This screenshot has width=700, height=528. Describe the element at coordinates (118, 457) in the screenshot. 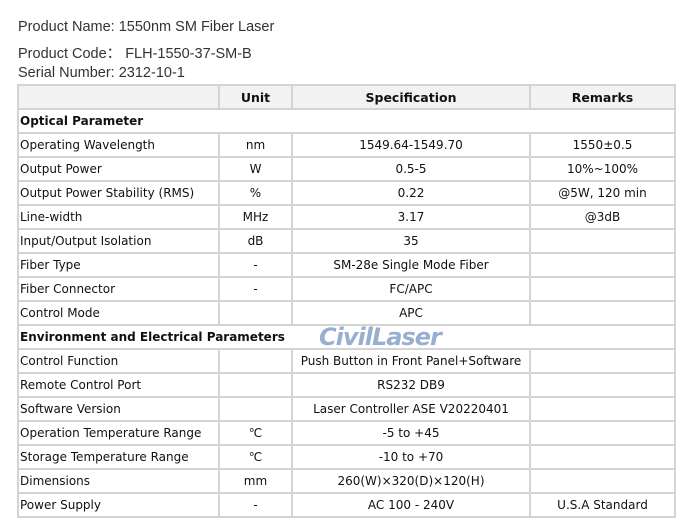

I see `parameter-cell: Storage Temperature Range` at that location.